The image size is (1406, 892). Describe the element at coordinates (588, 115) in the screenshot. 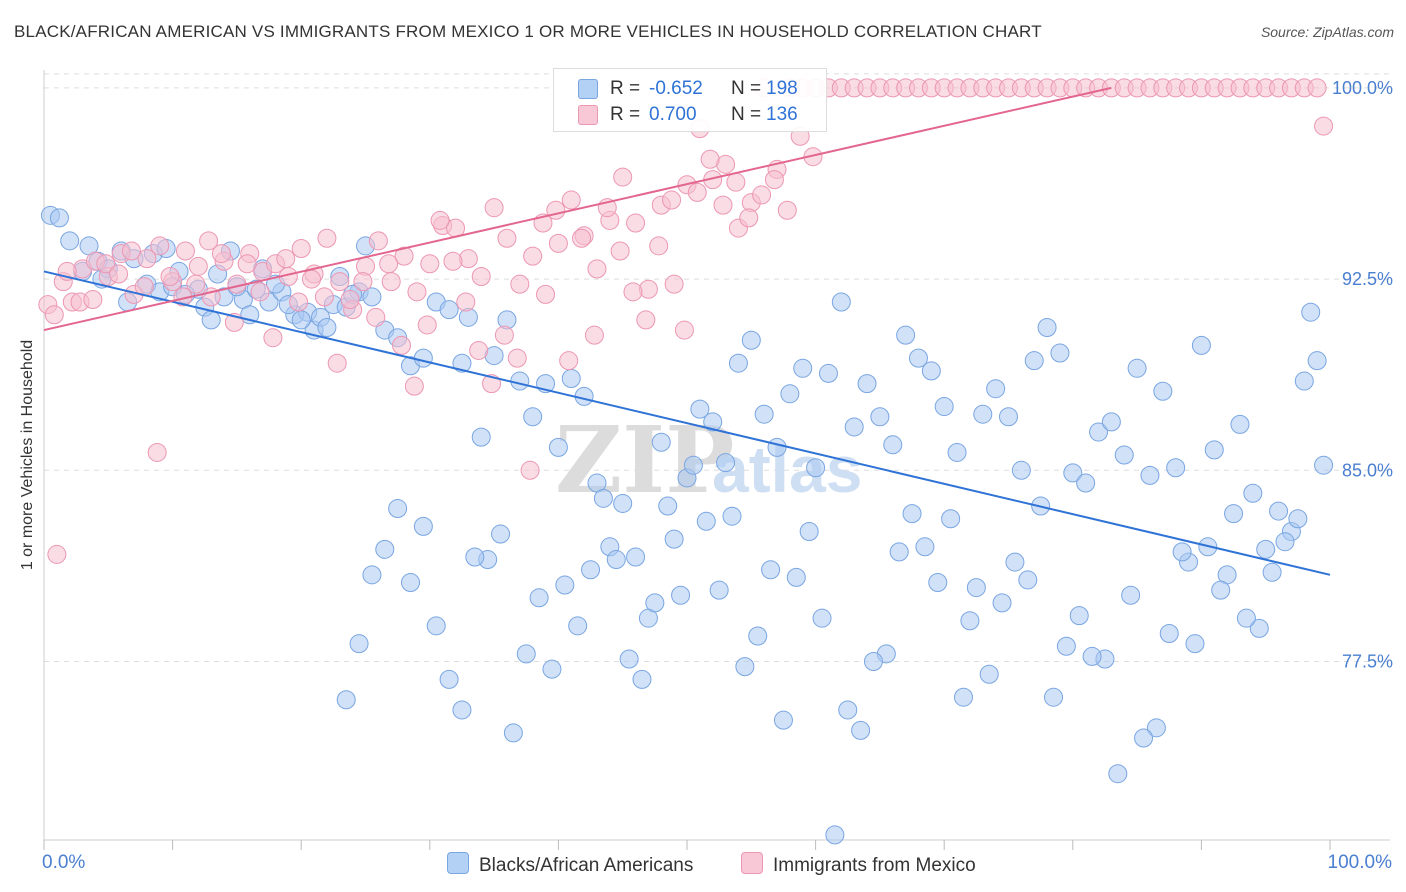

I see `legend-swatch-pink` at that location.